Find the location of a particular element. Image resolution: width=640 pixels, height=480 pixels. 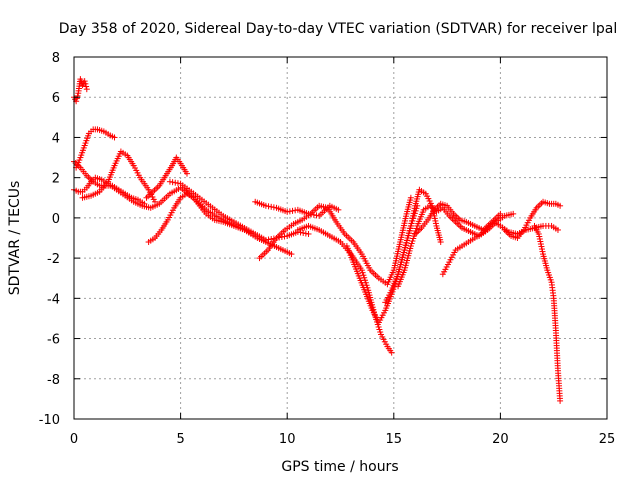

y-tick-label: 8 is located at coordinates (56, 58).